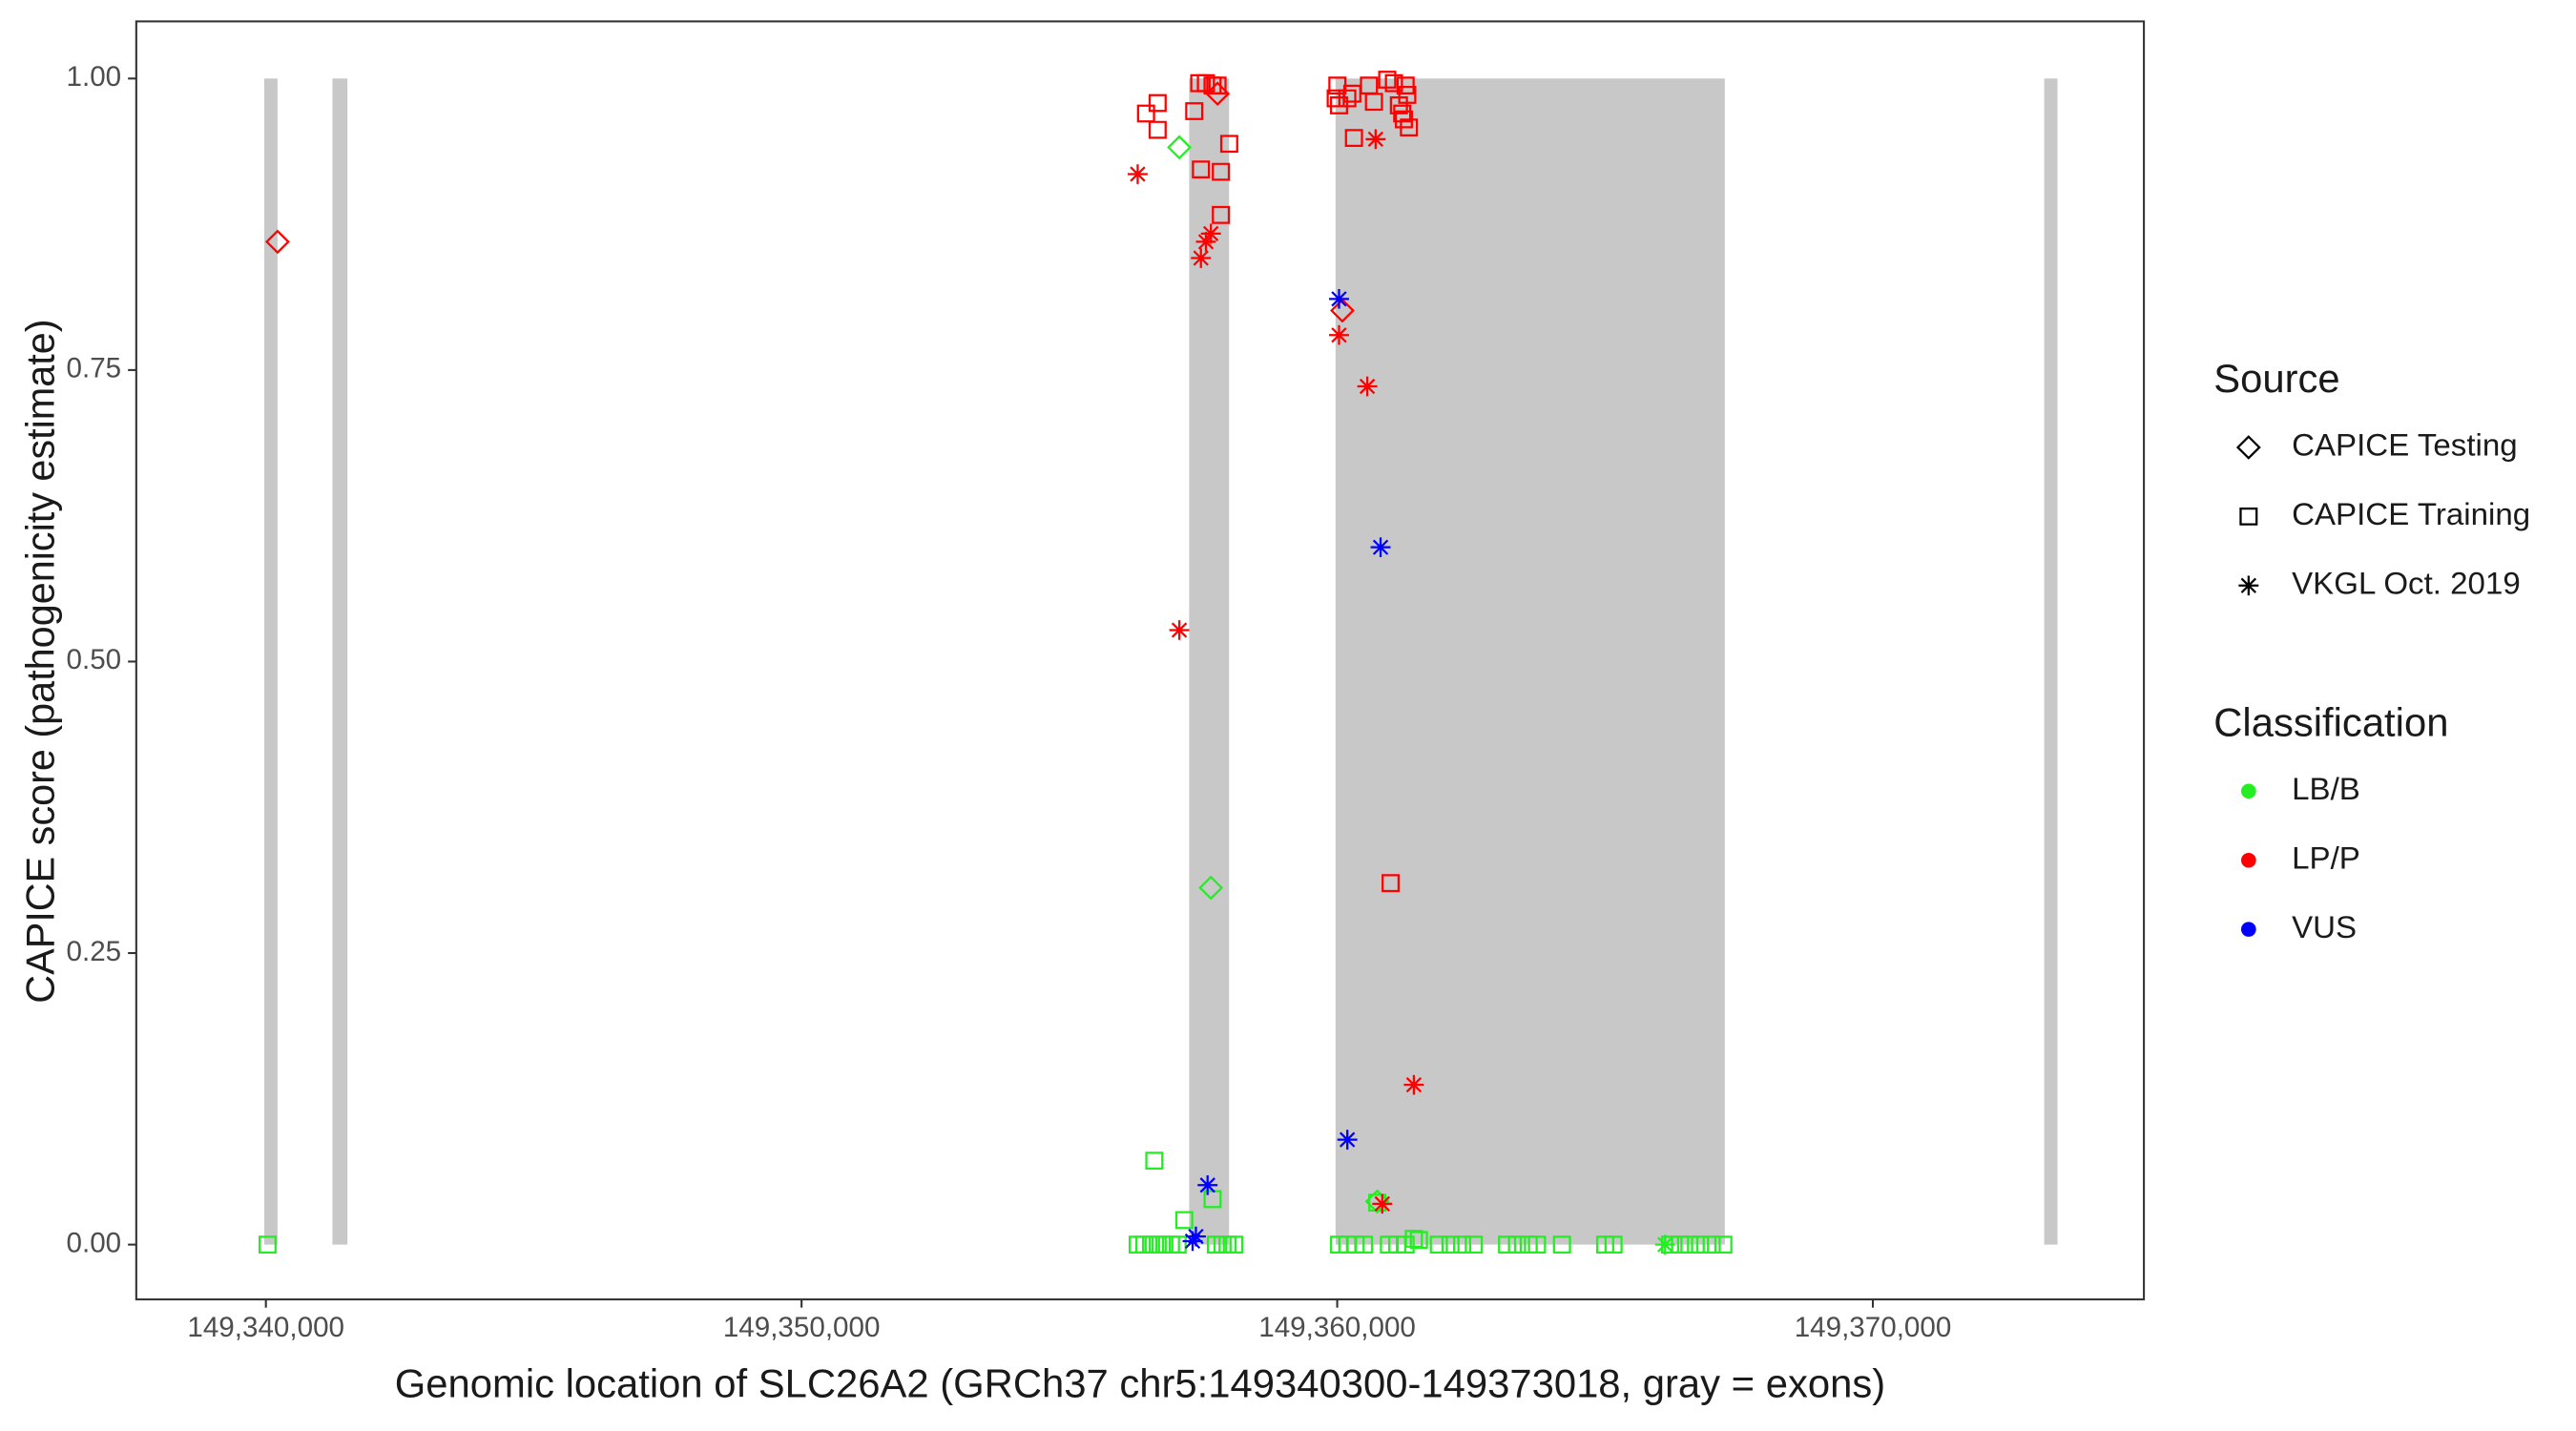 This screenshot has height=1431, width=2576. What do you see at coordinates (2276, 378) in the screenshot?
I see `legend-title: Source` at bounding box center [2276, 378].